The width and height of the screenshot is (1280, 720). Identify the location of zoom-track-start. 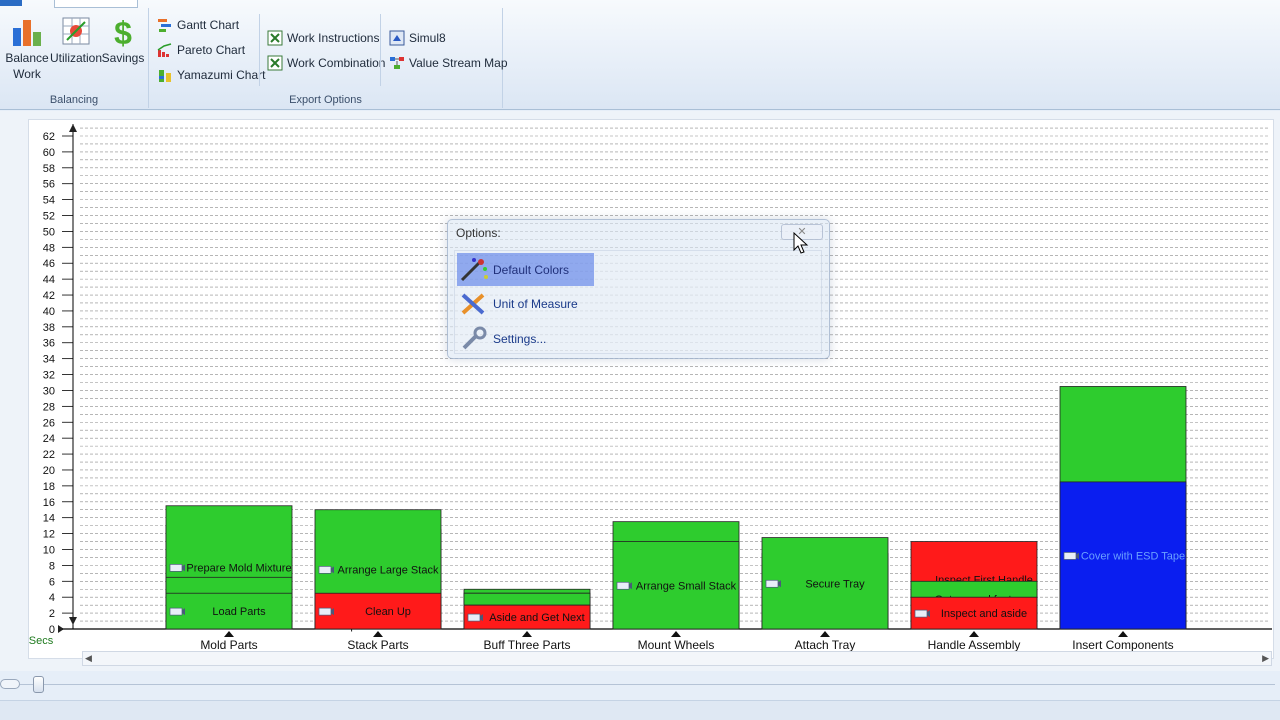
(10, 684).